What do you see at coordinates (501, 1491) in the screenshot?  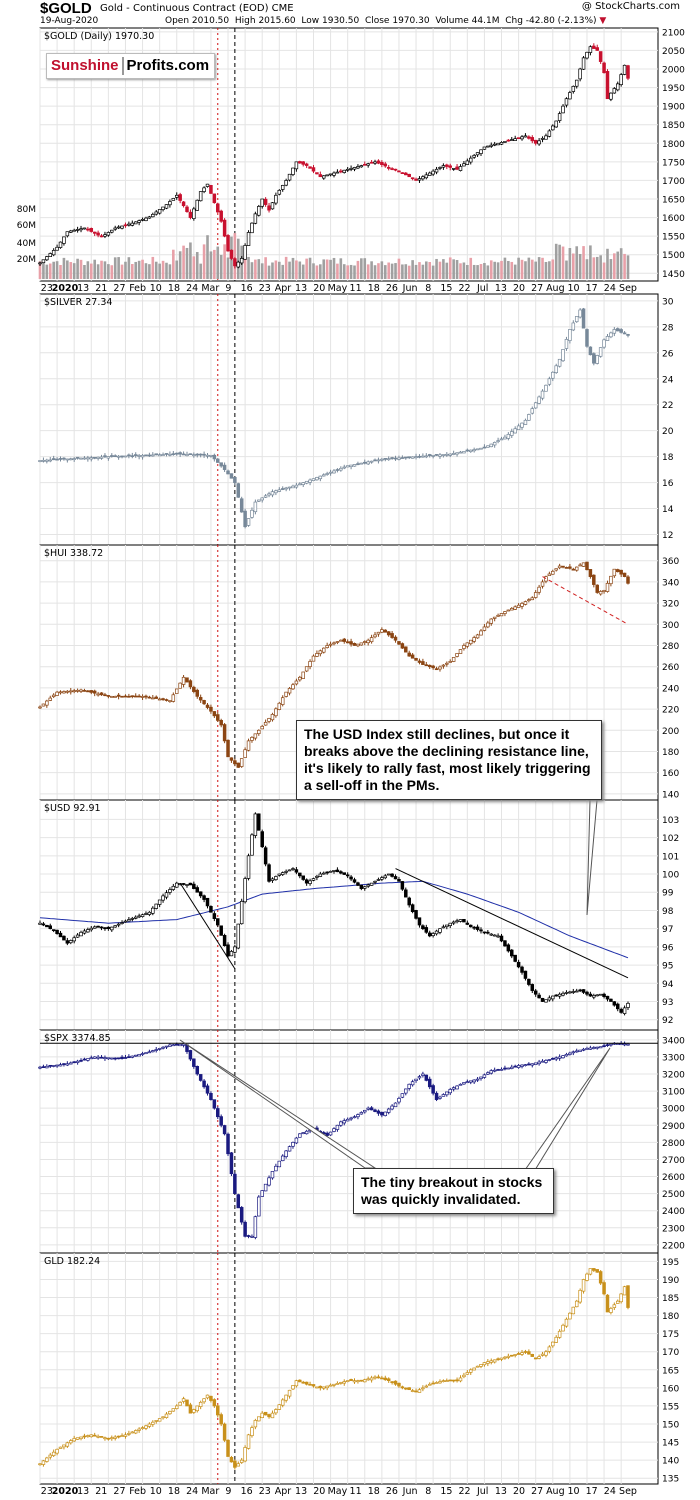 I see `bottom-axis-x-tick-label: 13` at bounding box center [501, 1491].